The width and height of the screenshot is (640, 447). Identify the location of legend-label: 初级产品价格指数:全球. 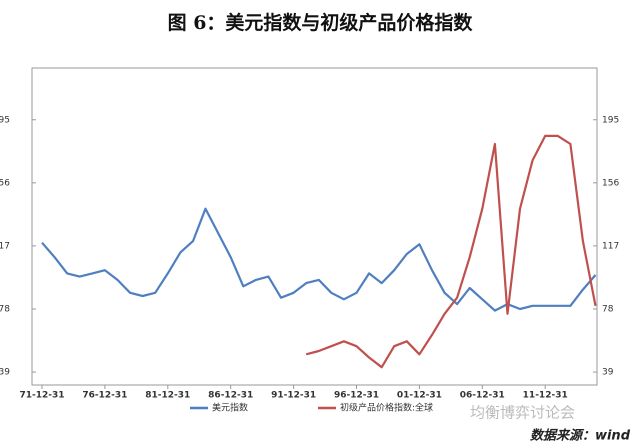
(386, 408).